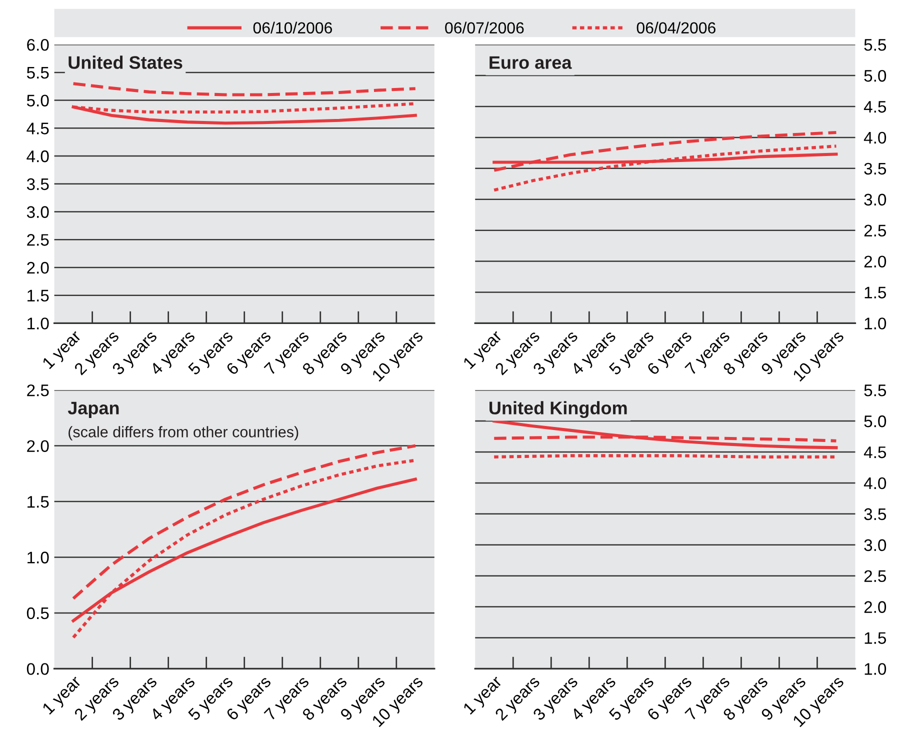  What do you see at coordinates (37, 669) in the screenshot?
I see `y-tick-label: 0.0` at bounding box center [37, 669].